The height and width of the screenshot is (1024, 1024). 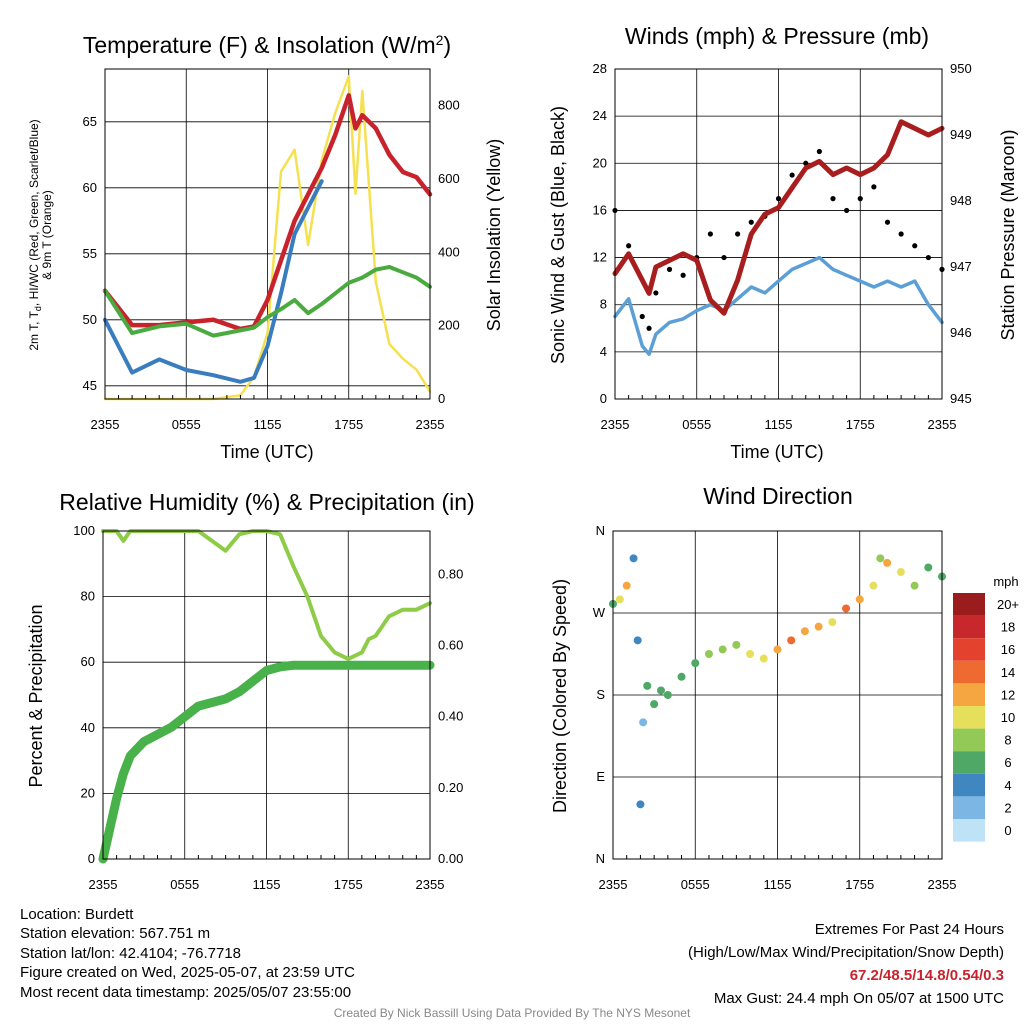 I want to click on temperature-x-label: Time (UTC), so click(x=266, y=452).